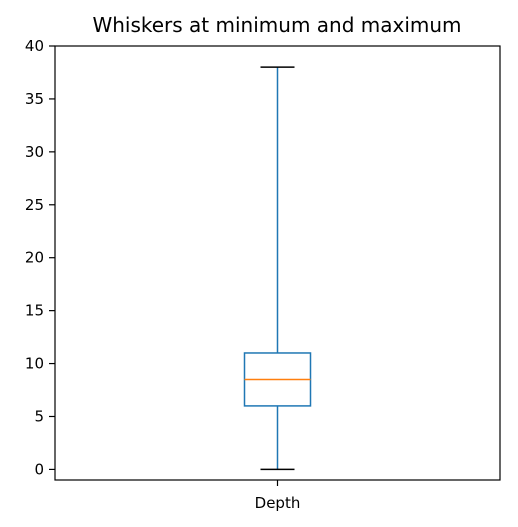 This screenshot has width=518, height=527. What do you see at coordinates (39, 416) in the screenshot?
I see `y-tick-label: 5` at bounding box center [39, 416].